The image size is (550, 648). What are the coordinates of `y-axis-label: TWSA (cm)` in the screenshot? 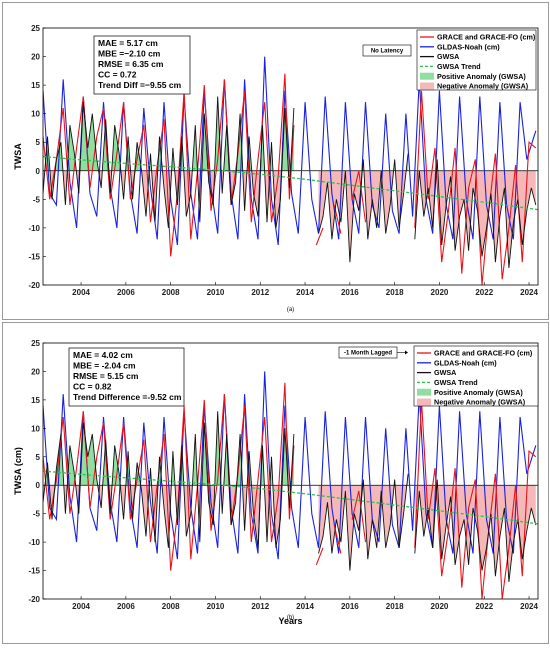 It's located at (18, 471).